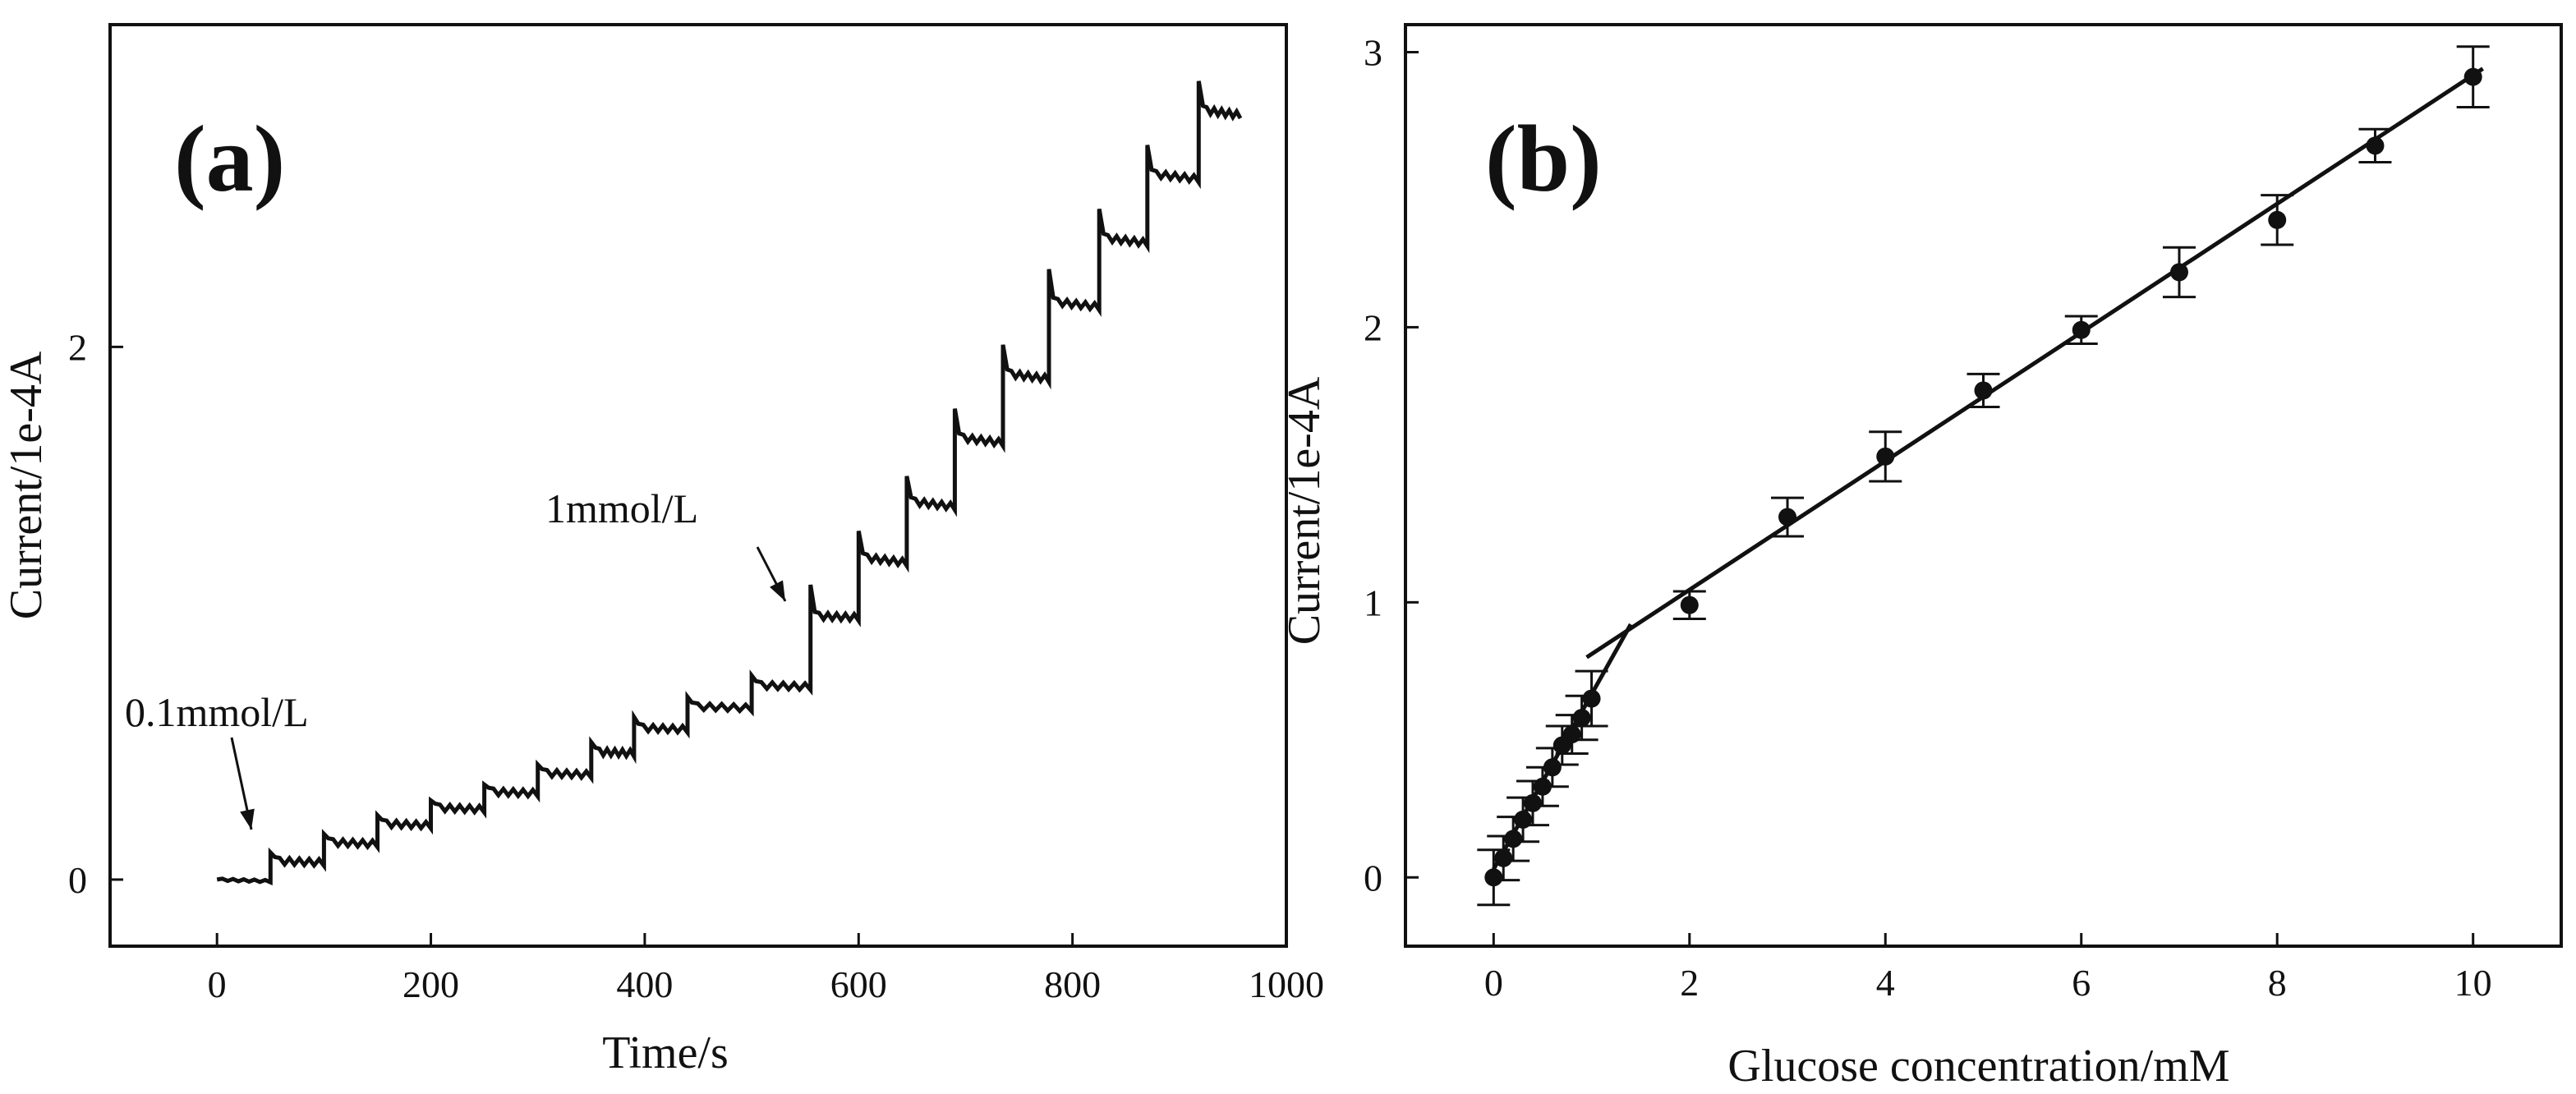 This screenshot has height=1094, width=2576. I want to click on panel-a-x-tick-label: 800, so click(1072, 984).